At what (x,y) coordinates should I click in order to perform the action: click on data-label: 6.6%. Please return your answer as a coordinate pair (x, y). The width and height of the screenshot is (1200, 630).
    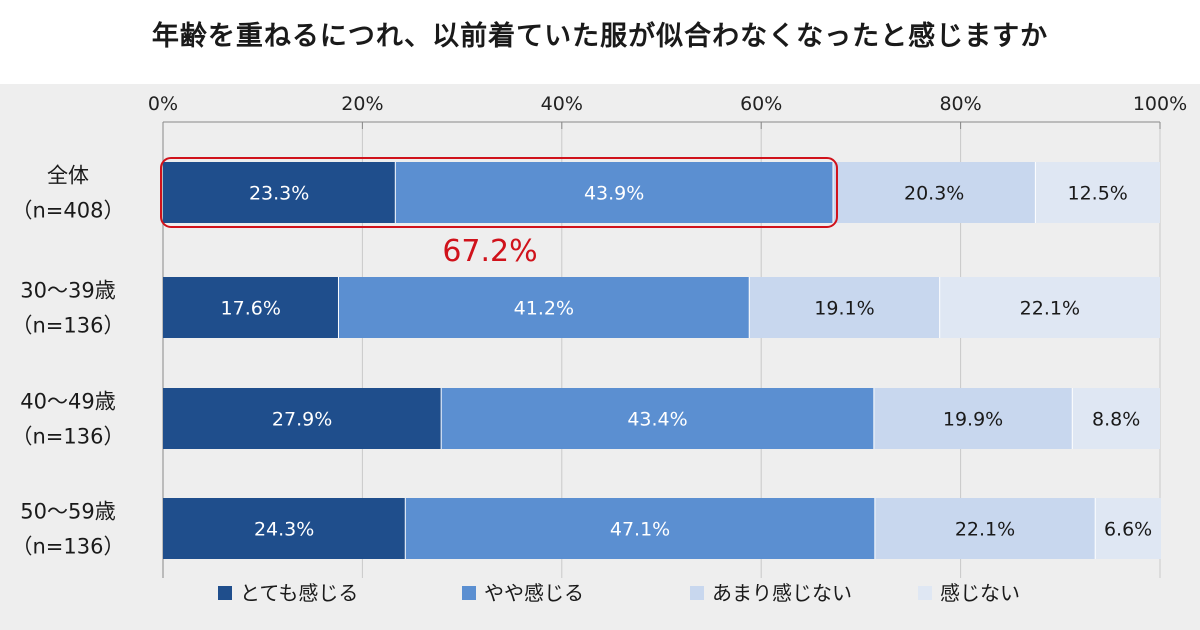
    Looking at the image, I should click on (1128, 530).